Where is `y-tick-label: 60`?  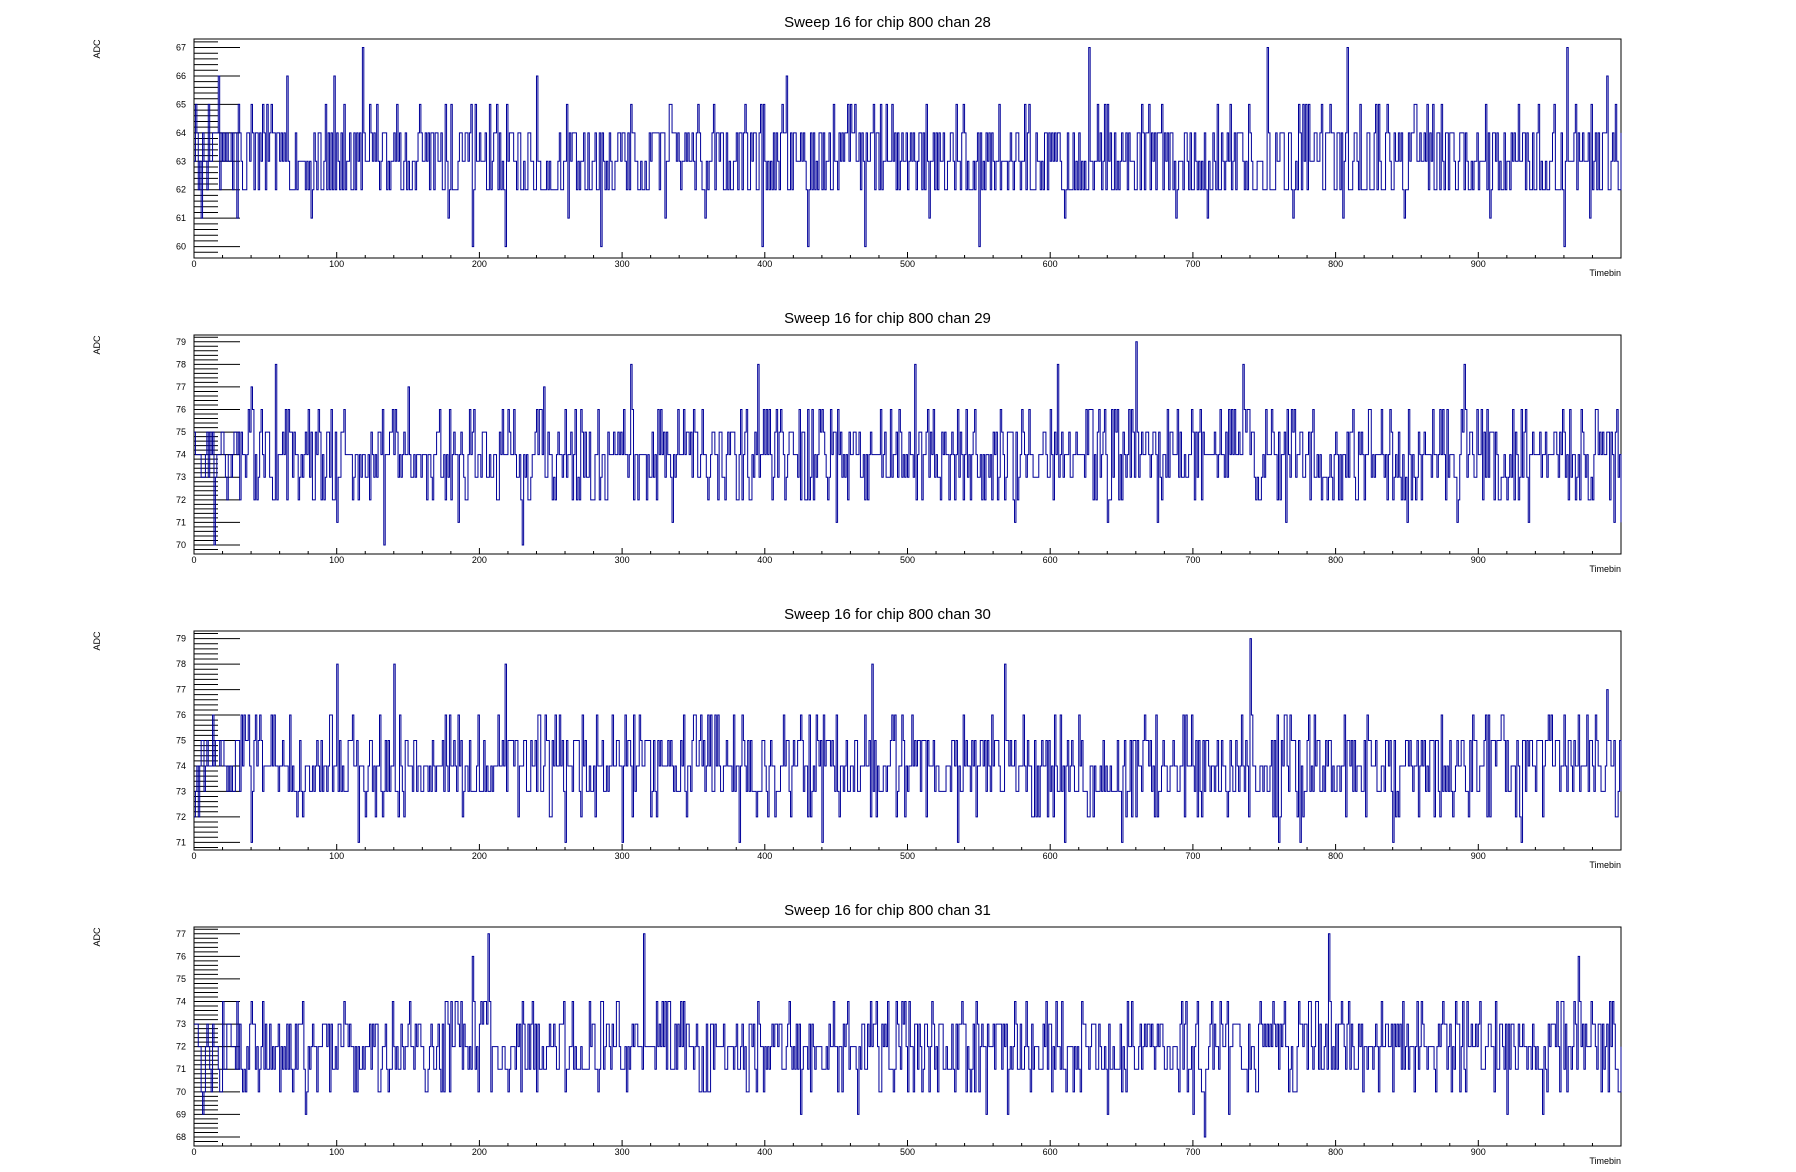
y-tick-label: 60 is located at coordinates (181, 247).